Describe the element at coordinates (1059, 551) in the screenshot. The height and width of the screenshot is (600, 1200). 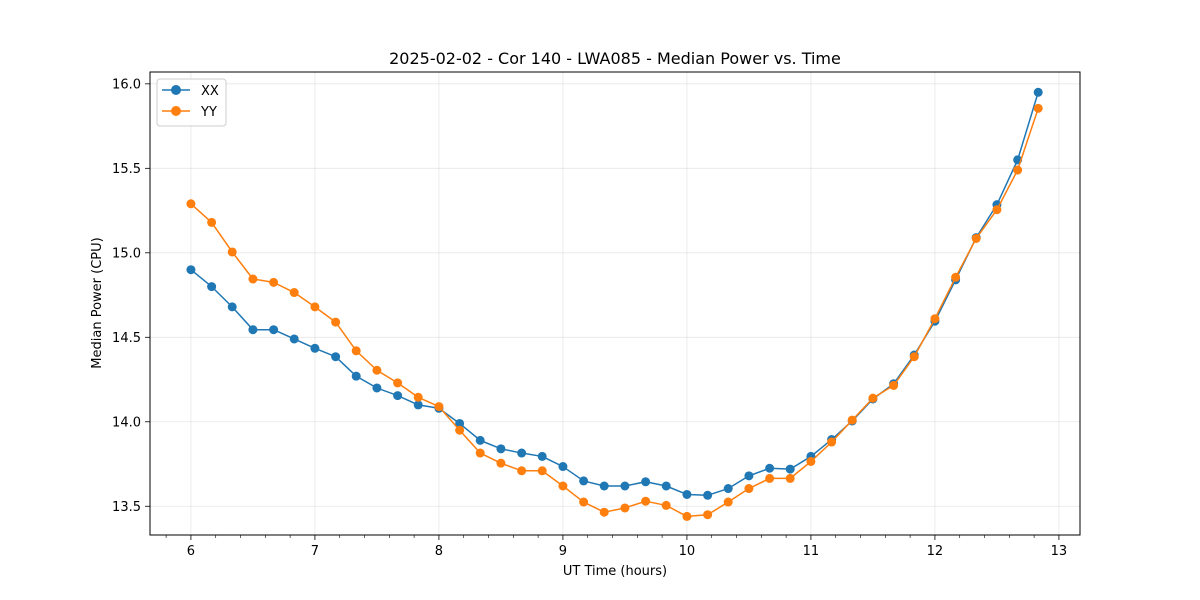
I see `x-tick-label: 13` at that location.